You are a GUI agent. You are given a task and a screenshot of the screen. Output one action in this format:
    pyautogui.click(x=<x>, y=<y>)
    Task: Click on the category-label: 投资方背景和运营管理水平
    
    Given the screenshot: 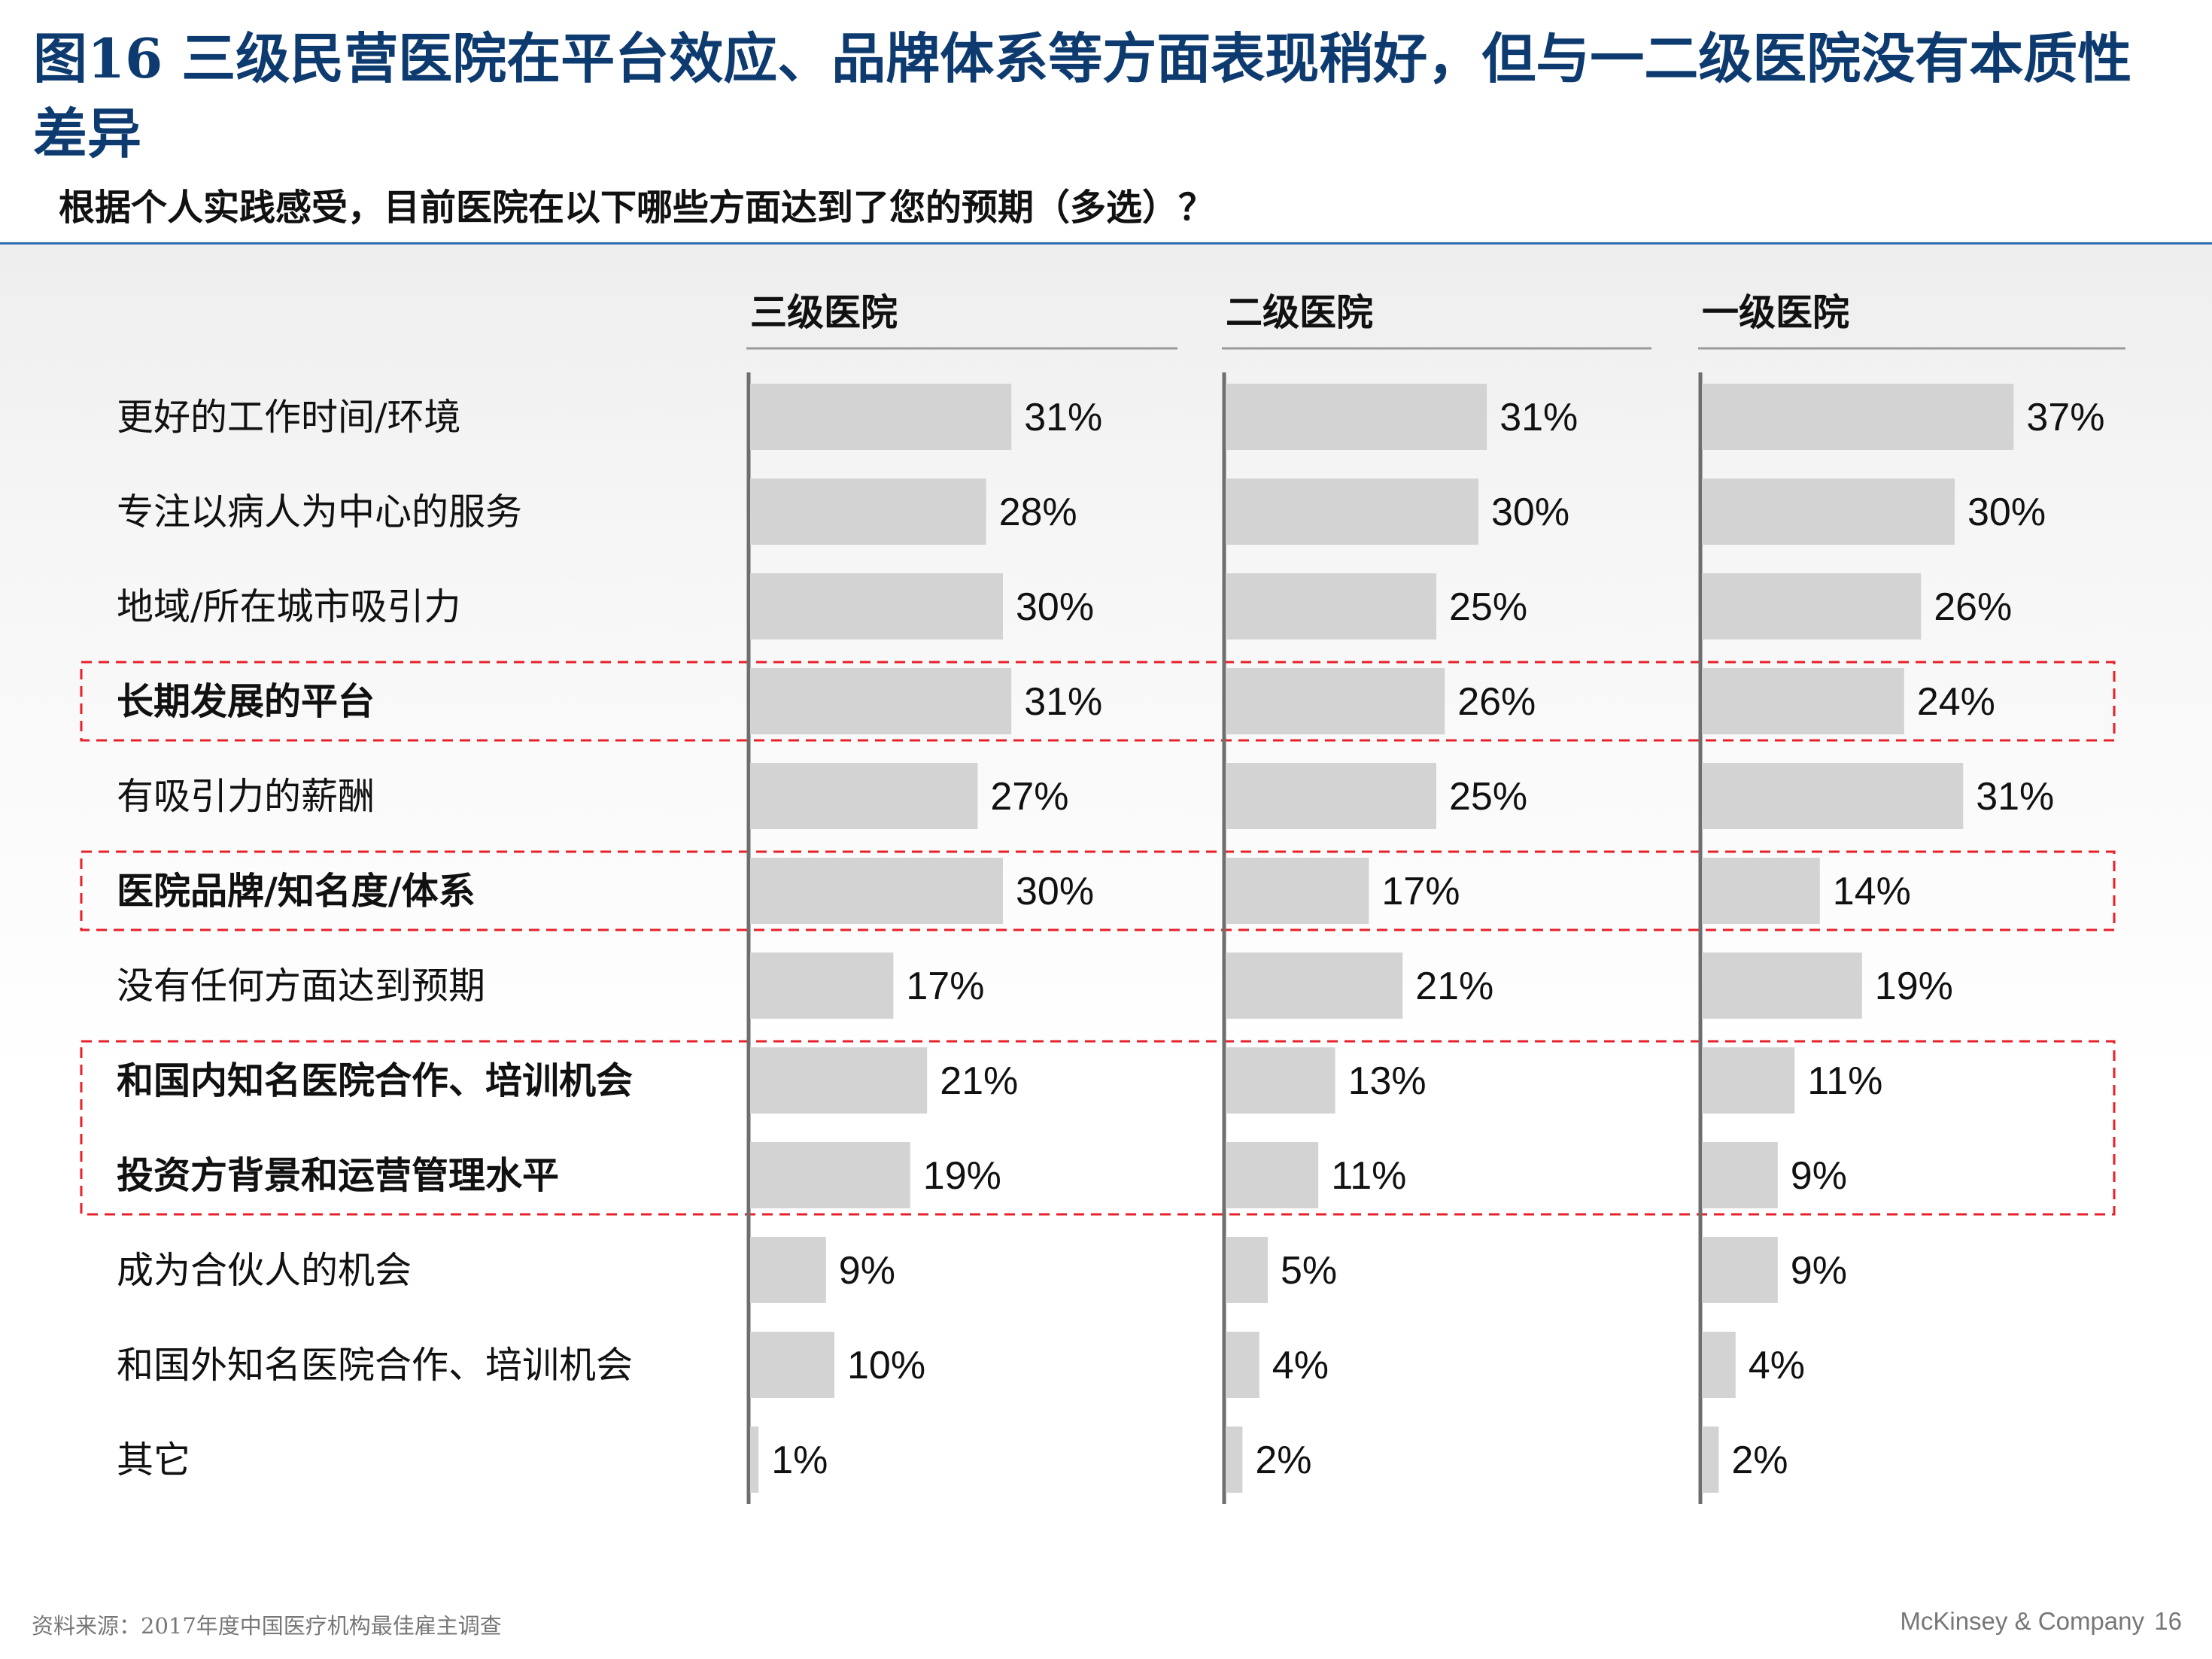 What is the action you would take?
    pyautogui.click(x=338, y=1175)
    